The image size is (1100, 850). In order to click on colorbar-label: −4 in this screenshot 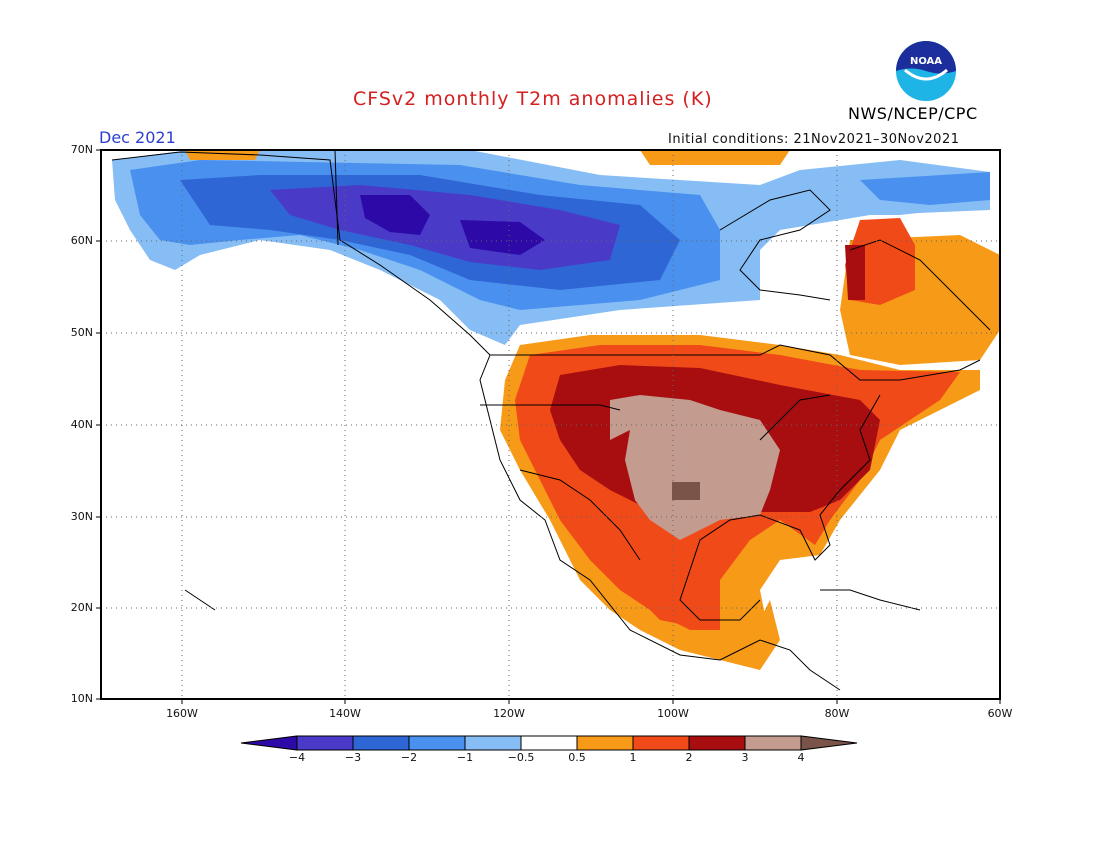, I will do `click(297, 757)`.